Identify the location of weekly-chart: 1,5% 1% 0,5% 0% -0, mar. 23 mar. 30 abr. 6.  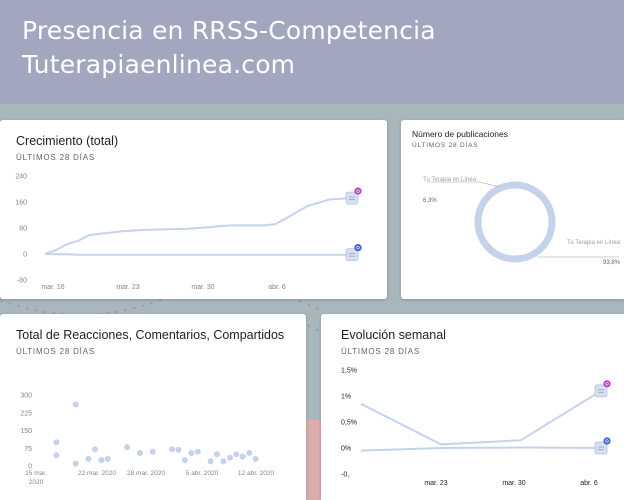
(476, 427).